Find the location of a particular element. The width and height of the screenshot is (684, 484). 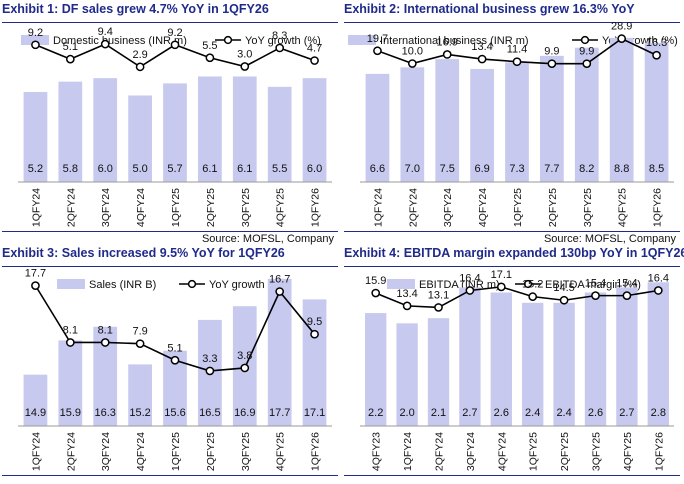

category-tick-label: 4QFY23 is located at coordinates (377, 451).